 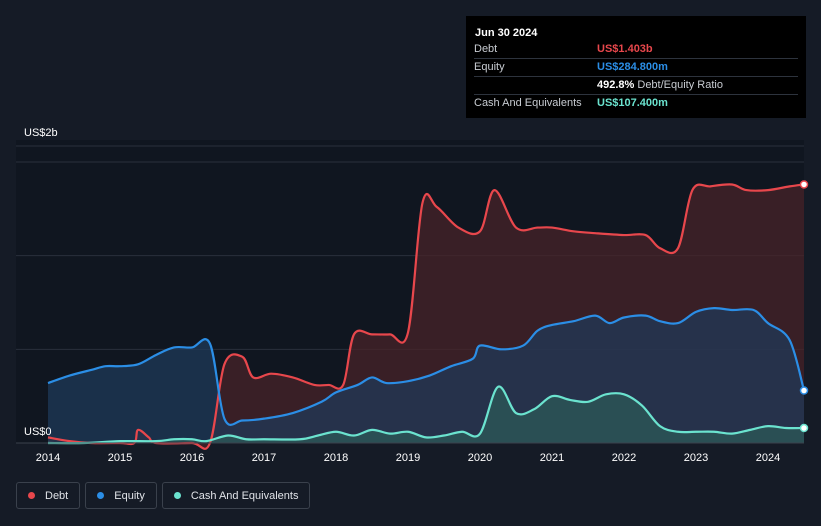 What do you see at coordinates (552, 458) in the screenshot?
I see `x-tick-label-2021: 2021` at bounding box center [552, 458].